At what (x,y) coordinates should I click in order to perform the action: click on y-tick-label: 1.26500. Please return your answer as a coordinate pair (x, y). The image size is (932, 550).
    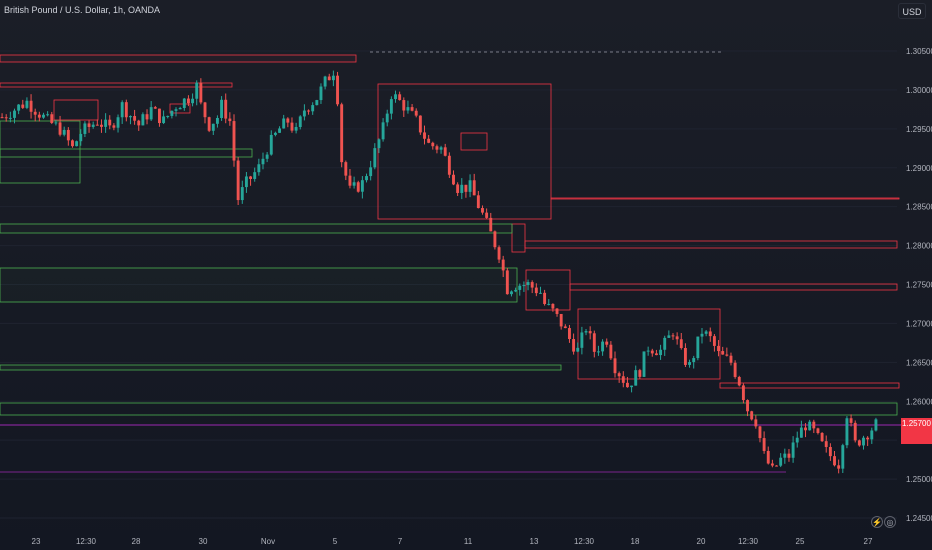
    Looking at the image, I should click on (919, 362).